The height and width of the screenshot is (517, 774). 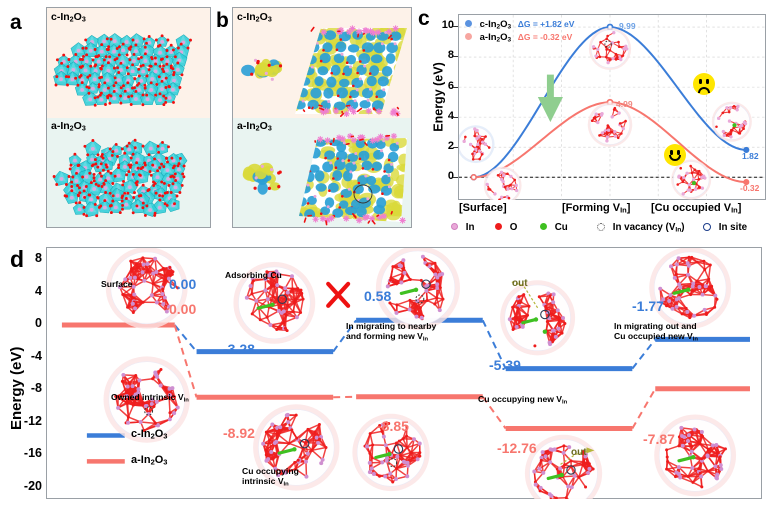 What do you see at coordinates (378, 296) in the screenshot?
I see `d-blue-value-2: 0.58` at bounding box center [378, 296].